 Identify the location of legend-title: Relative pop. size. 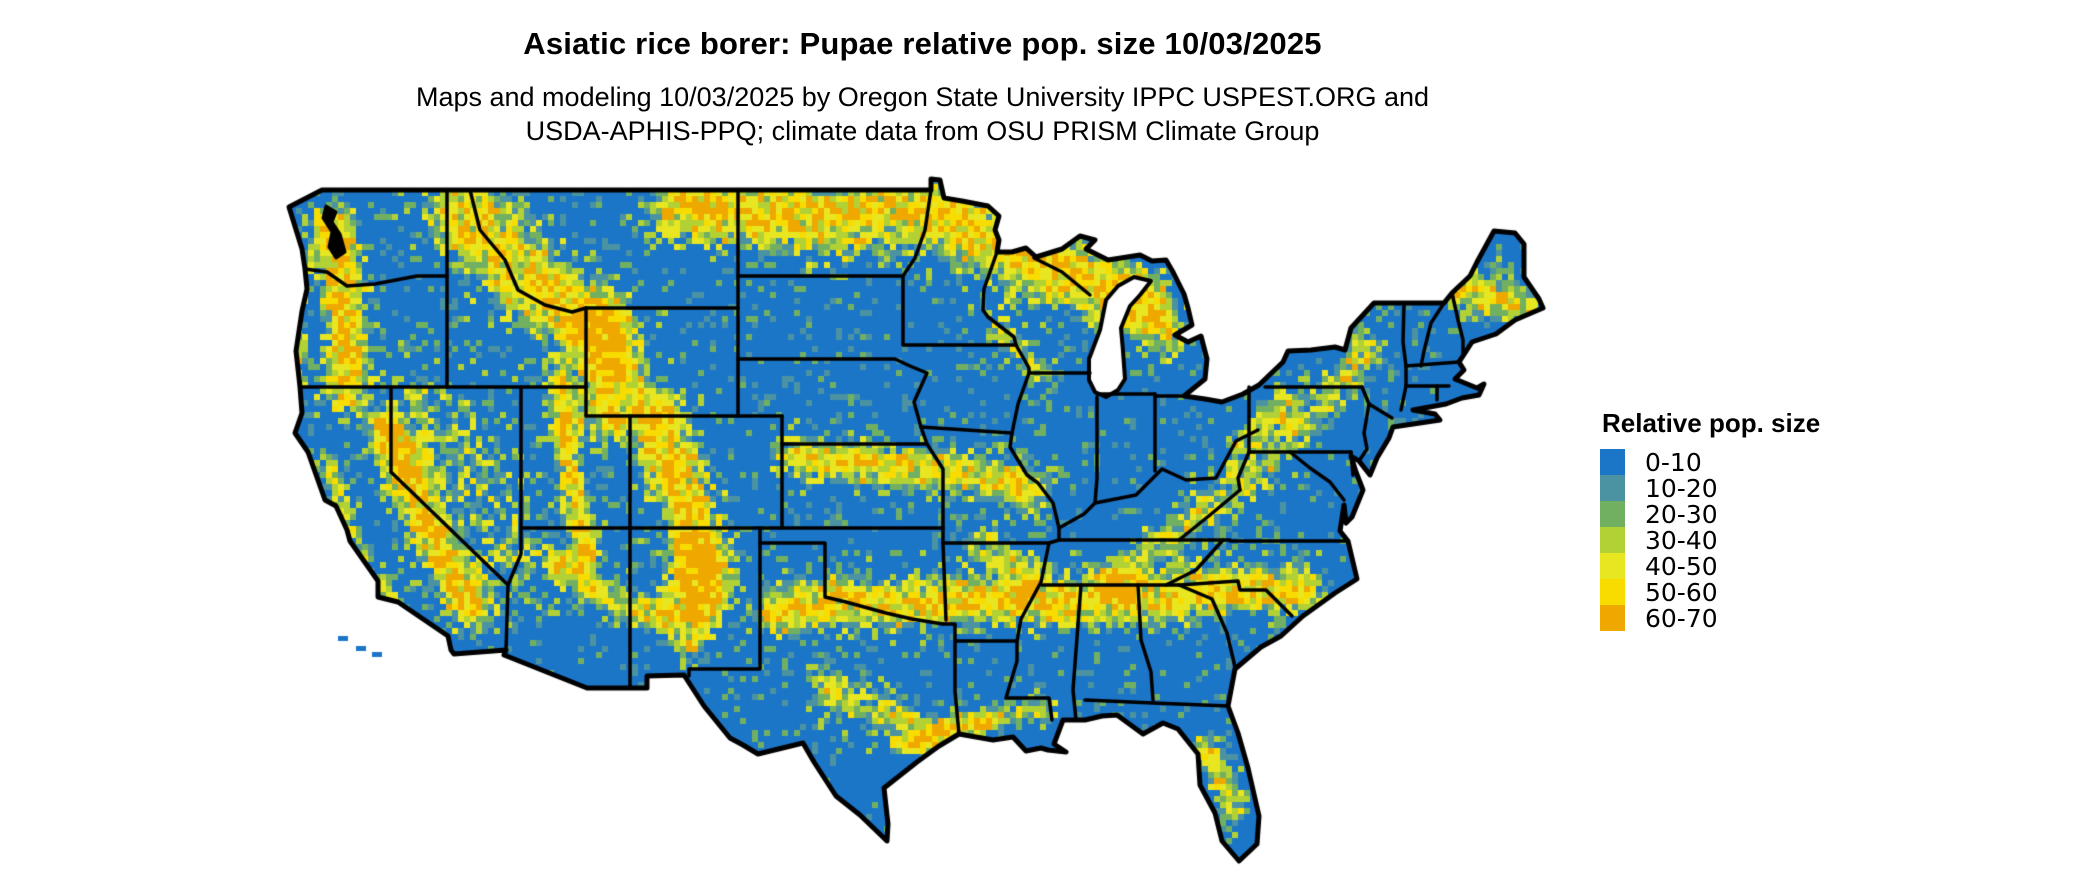
(1711, 423).